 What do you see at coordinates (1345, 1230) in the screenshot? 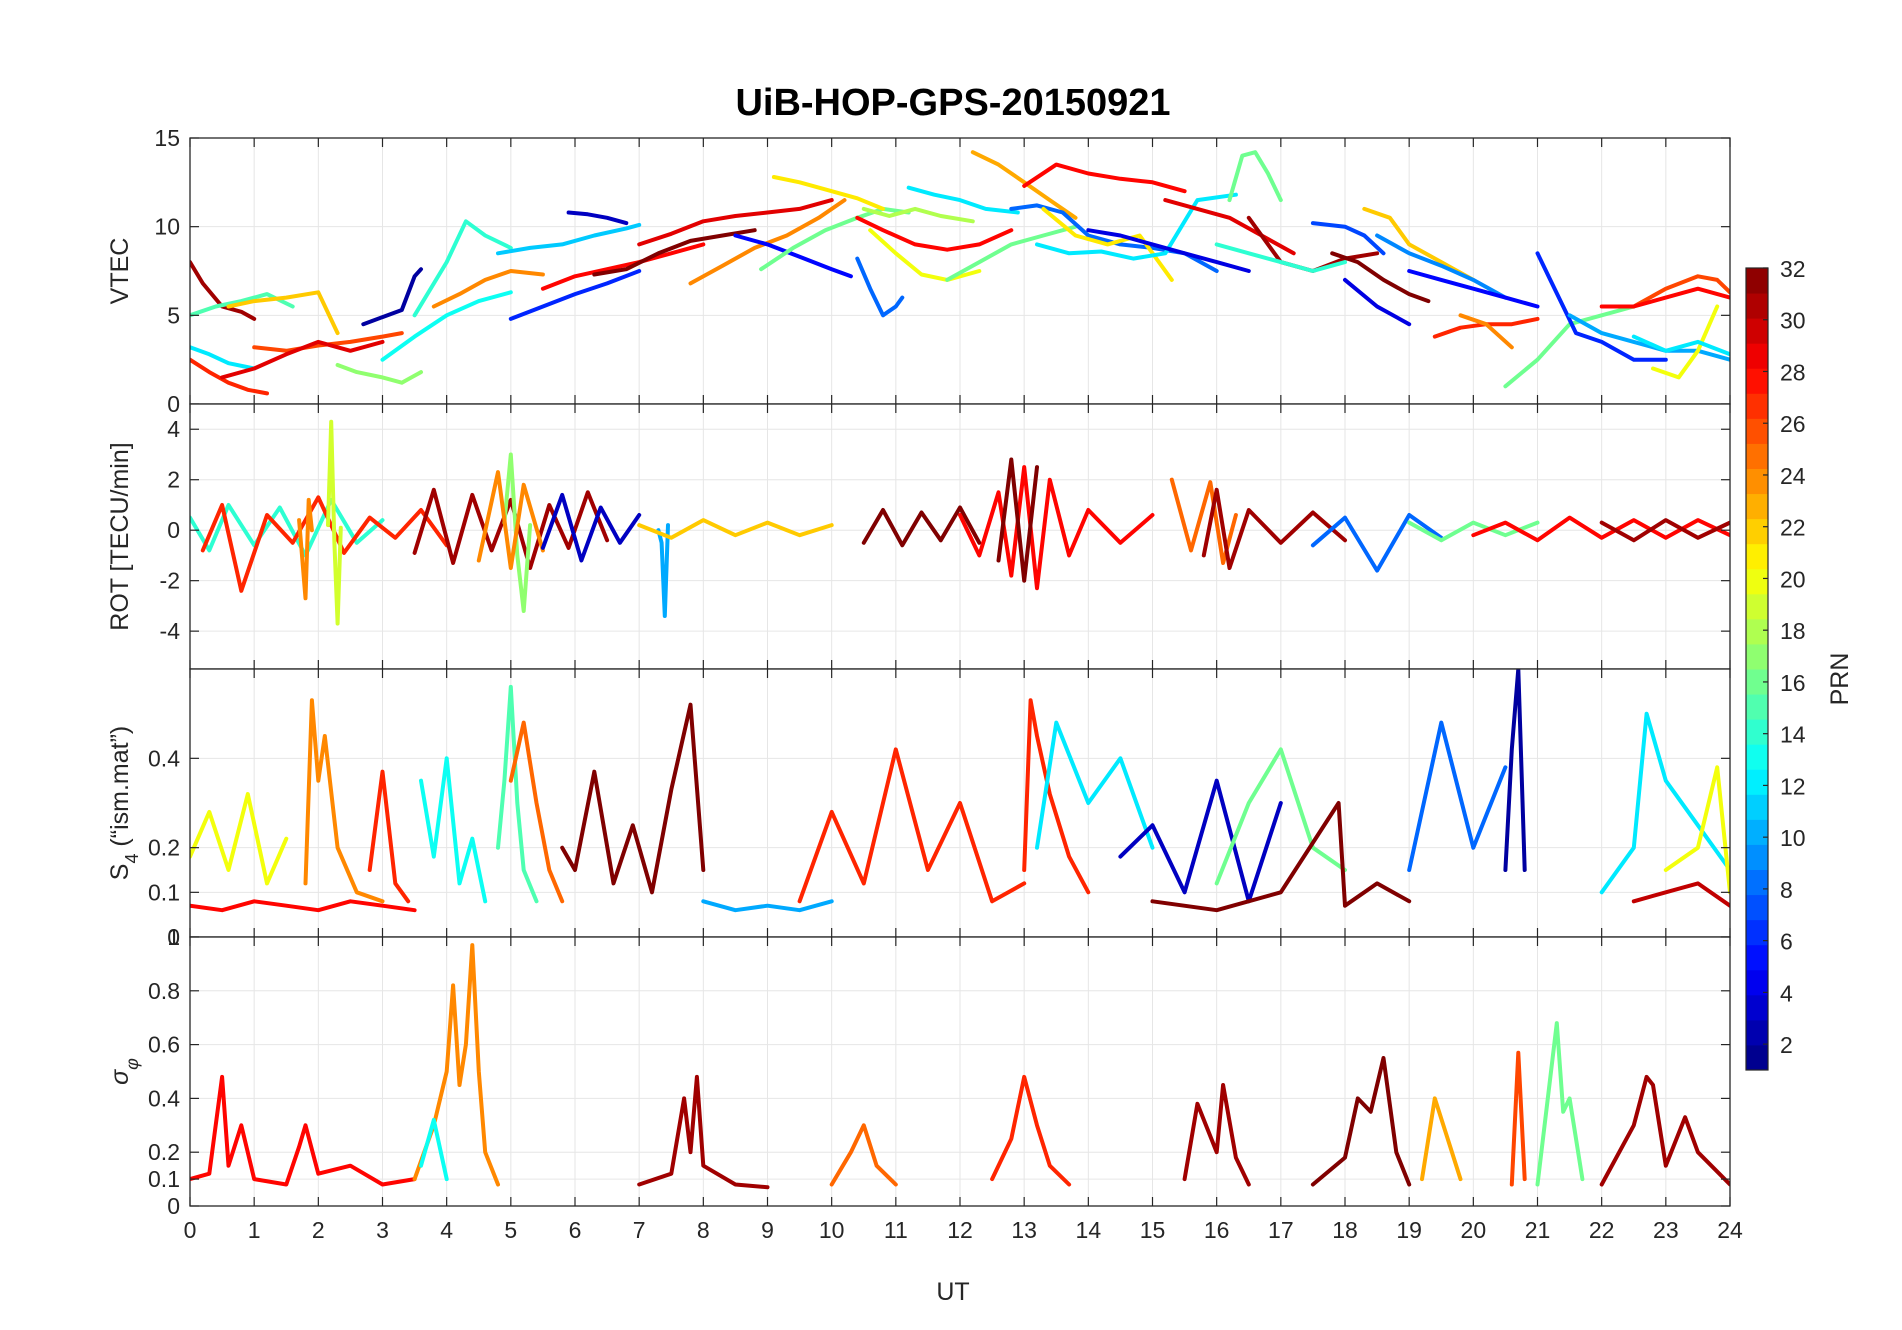
I see `x-tick-label: 18` at bounding box center [1345, 1230].